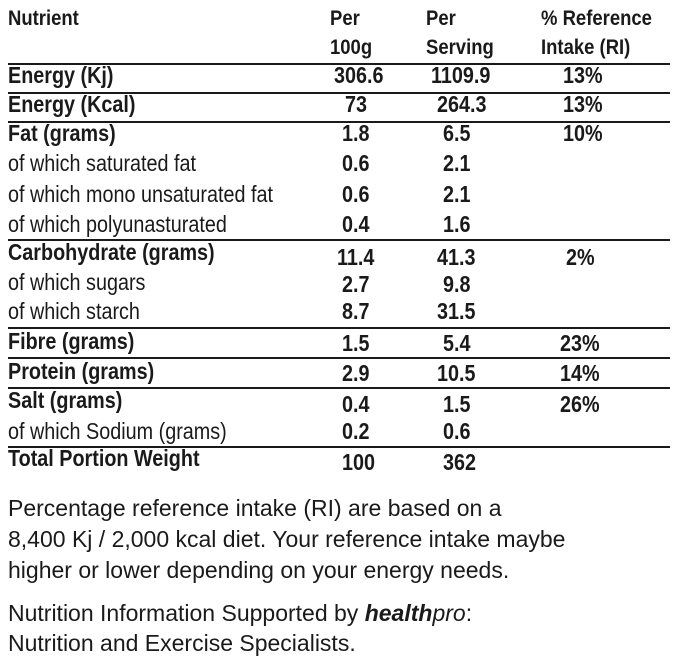 The height and width of the screenshot is (669, 675). What do you see at coordinates (580, 257) in the screenshot?
I see `row-ri: 2%` at bounding box center [580, 257].